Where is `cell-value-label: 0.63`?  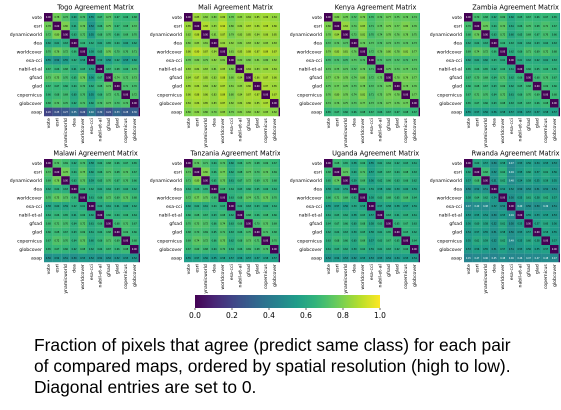
cell-value-label: 0.63 is located at coordinates (336, 249).